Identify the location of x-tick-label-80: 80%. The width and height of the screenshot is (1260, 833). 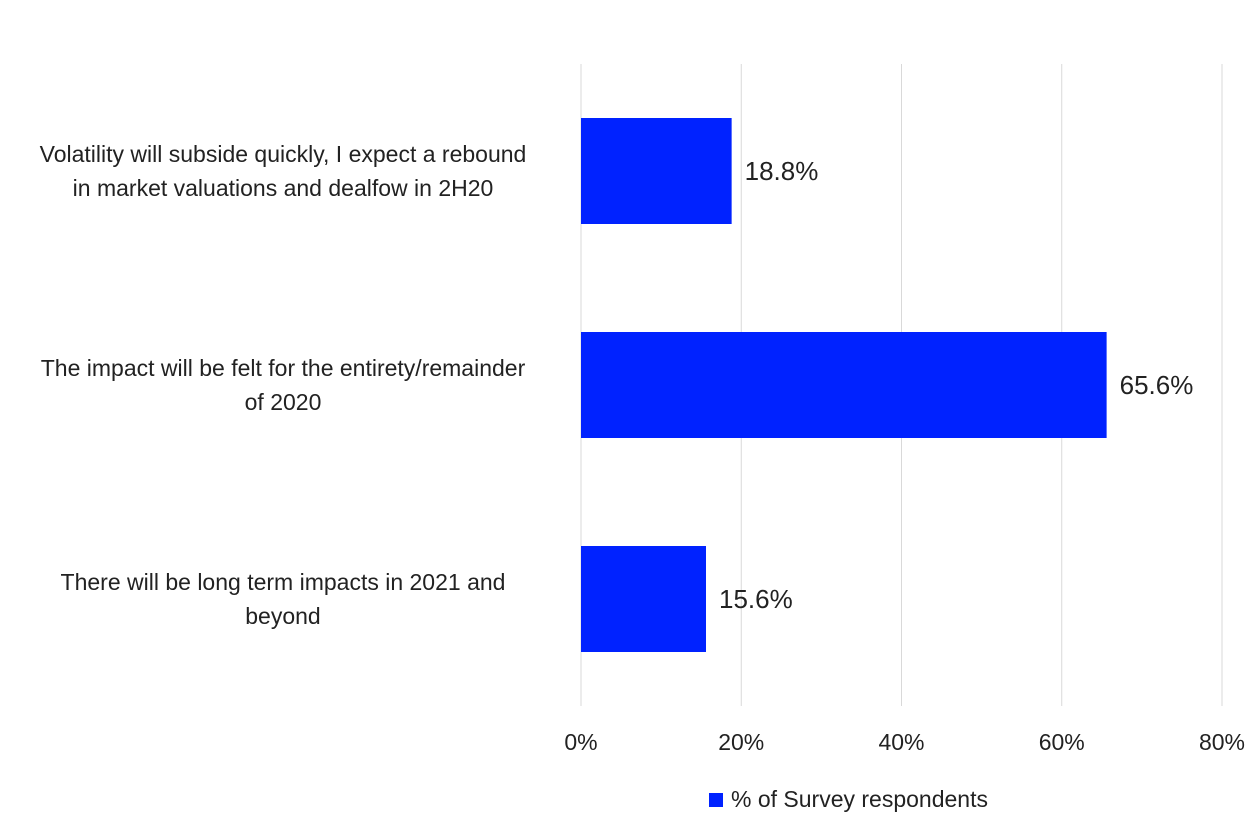
(1222, 742).